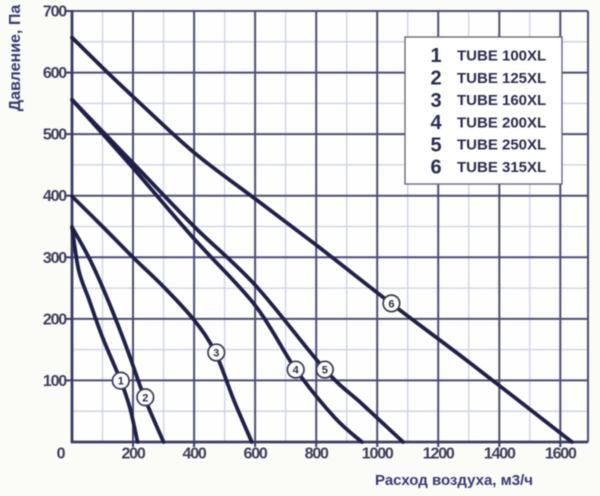 The image size is (600, 496). Describe the element at coordinates (501, 56) in the screenshot. I see `svg-text: TUBE 100XL` at that location.